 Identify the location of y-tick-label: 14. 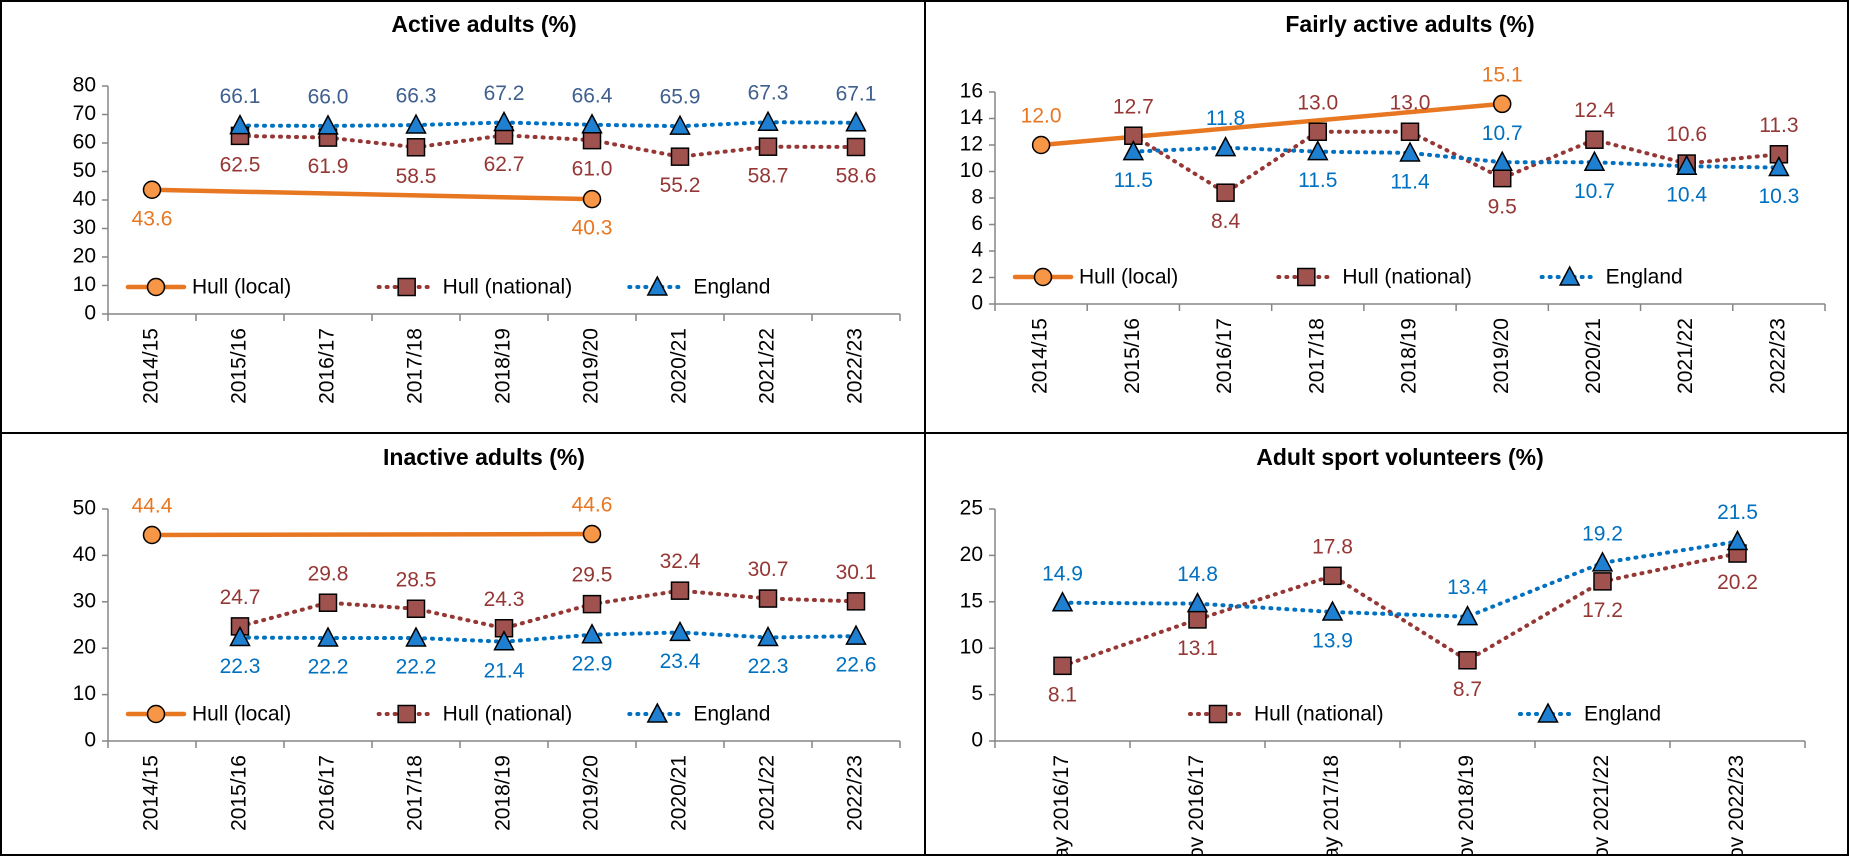
(972, 117).